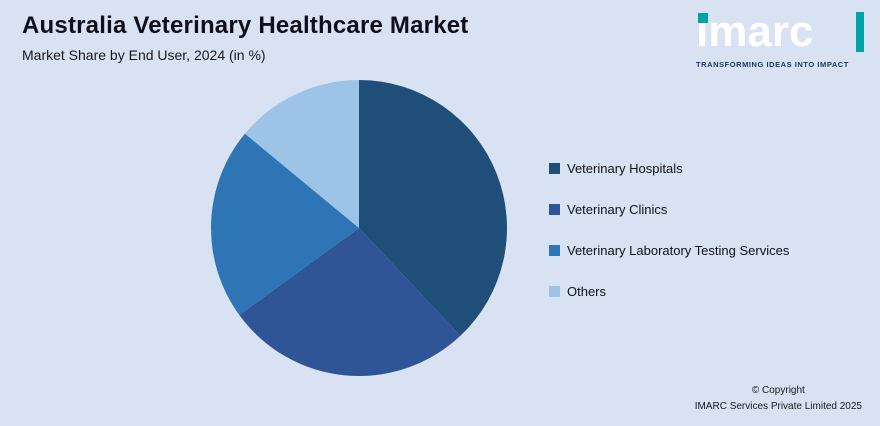 The height and width of the screenshot is (426, 880). What do you see at coordinates (669, 291) in the screenshot?
I see `legend-item: Others` at bounding box center [669, 291].